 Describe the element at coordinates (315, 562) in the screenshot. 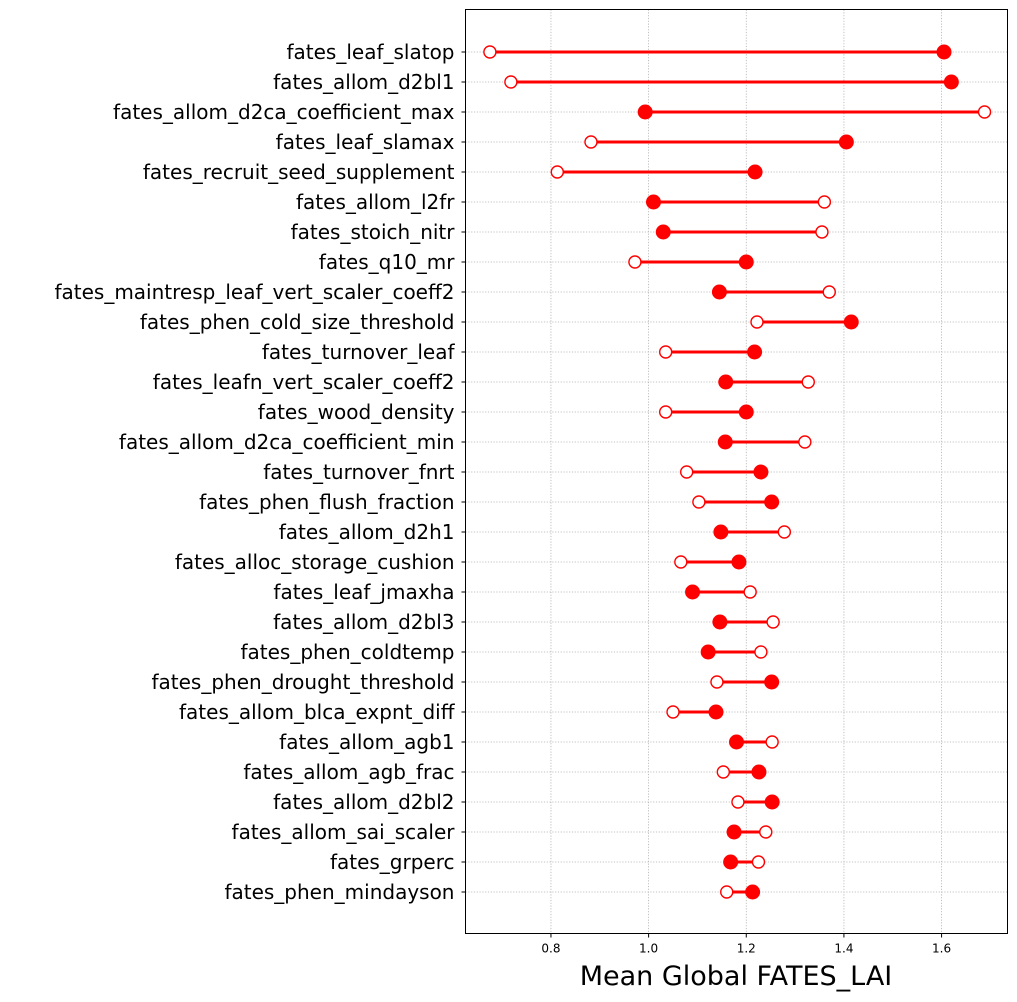

I see `y-tick-label: fates_alloc_storage_cushion` at that location.